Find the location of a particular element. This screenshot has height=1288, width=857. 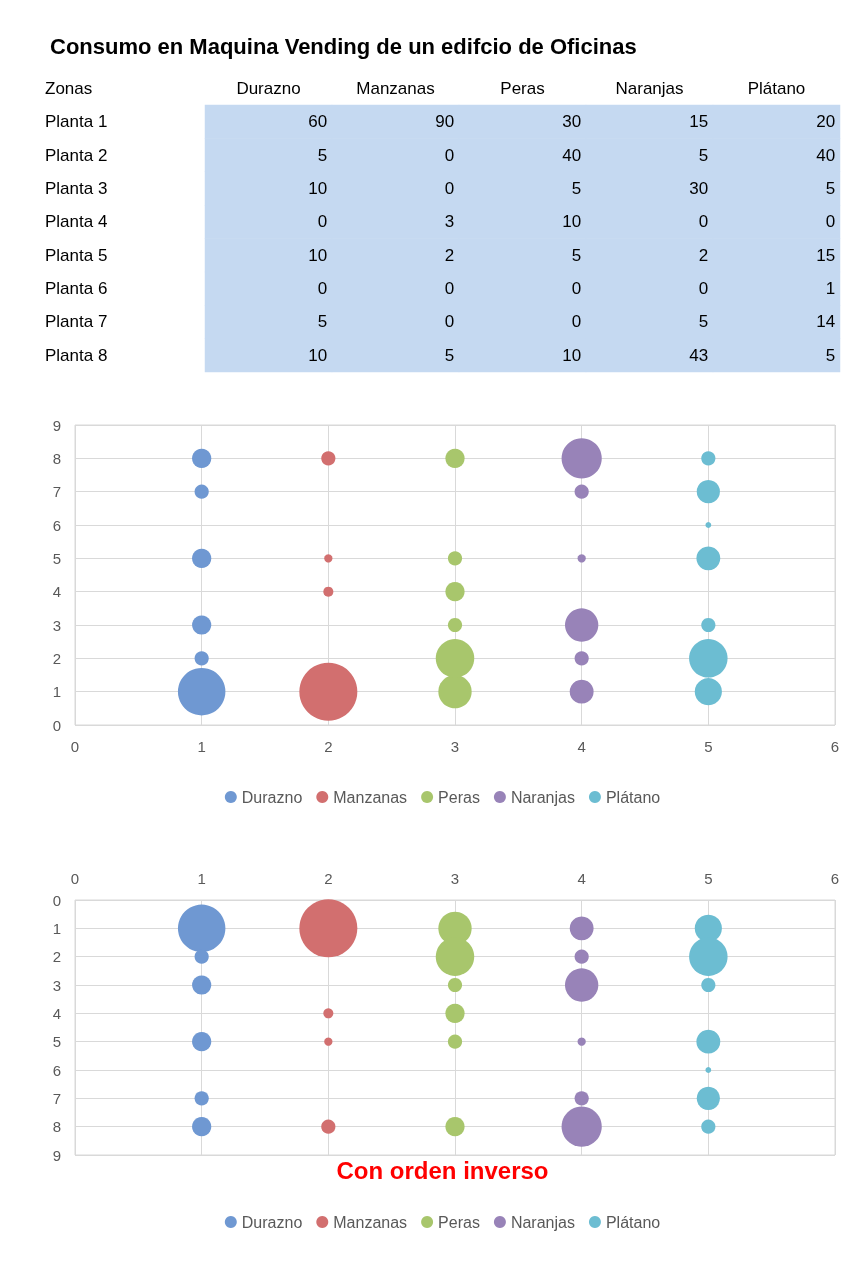

y-tick-label: Planta 6 is located at coordinates (76, 289).